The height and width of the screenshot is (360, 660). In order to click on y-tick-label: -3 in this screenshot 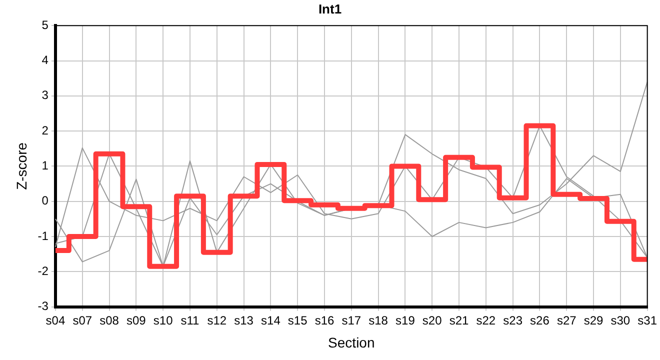, I will do `click(43, 306)`.